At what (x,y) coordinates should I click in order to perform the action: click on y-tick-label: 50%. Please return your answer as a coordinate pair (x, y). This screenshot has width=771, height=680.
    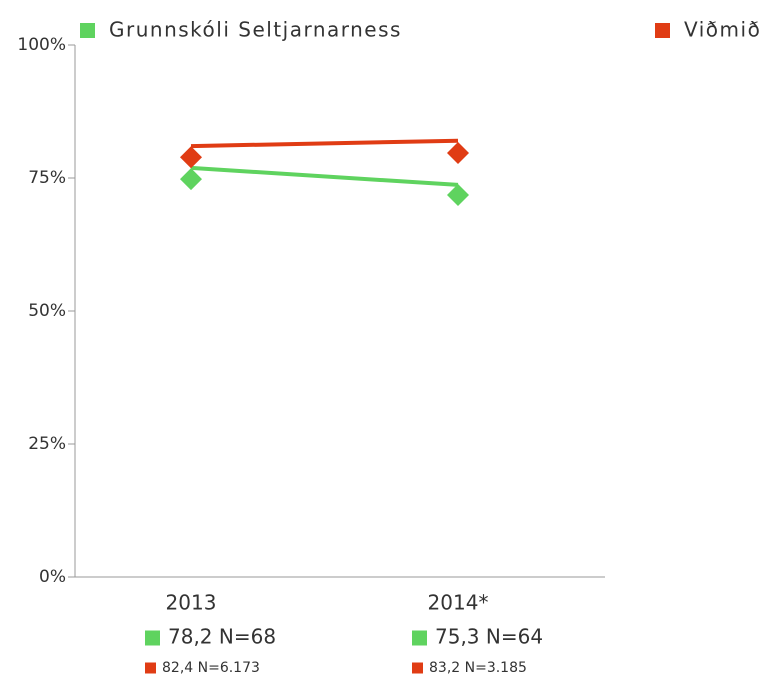
    Looking at the image, I should click on (47, 311).